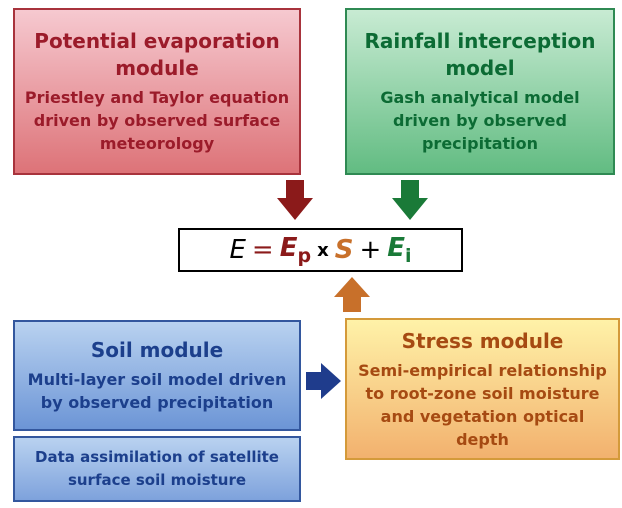 This screenshot has width=622, height=508. What do you see at coordinates (262, 250) in the screenshot?
I see `eq-op: =` at bounding box center [262, 250].